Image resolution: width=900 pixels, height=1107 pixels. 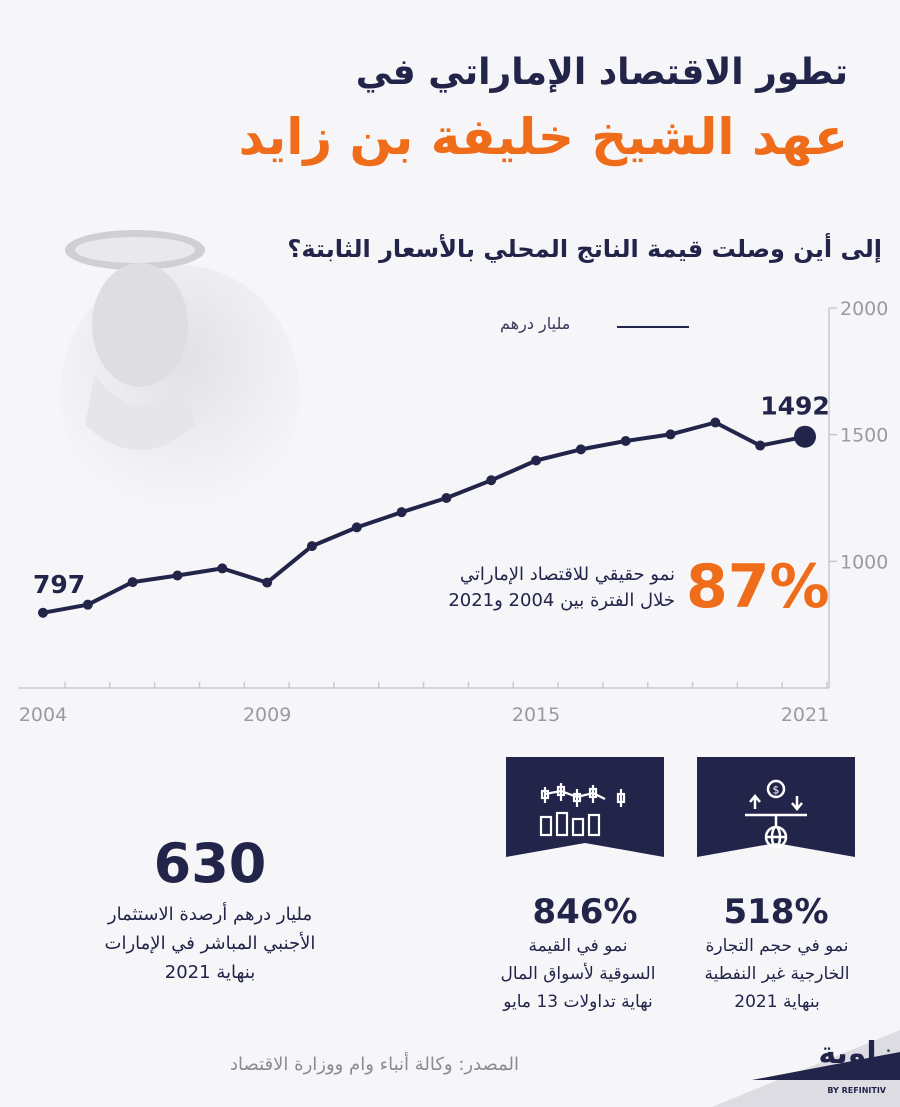 I want to click on y-axis: 1000 1500 2000, so click(x=858, y=493).